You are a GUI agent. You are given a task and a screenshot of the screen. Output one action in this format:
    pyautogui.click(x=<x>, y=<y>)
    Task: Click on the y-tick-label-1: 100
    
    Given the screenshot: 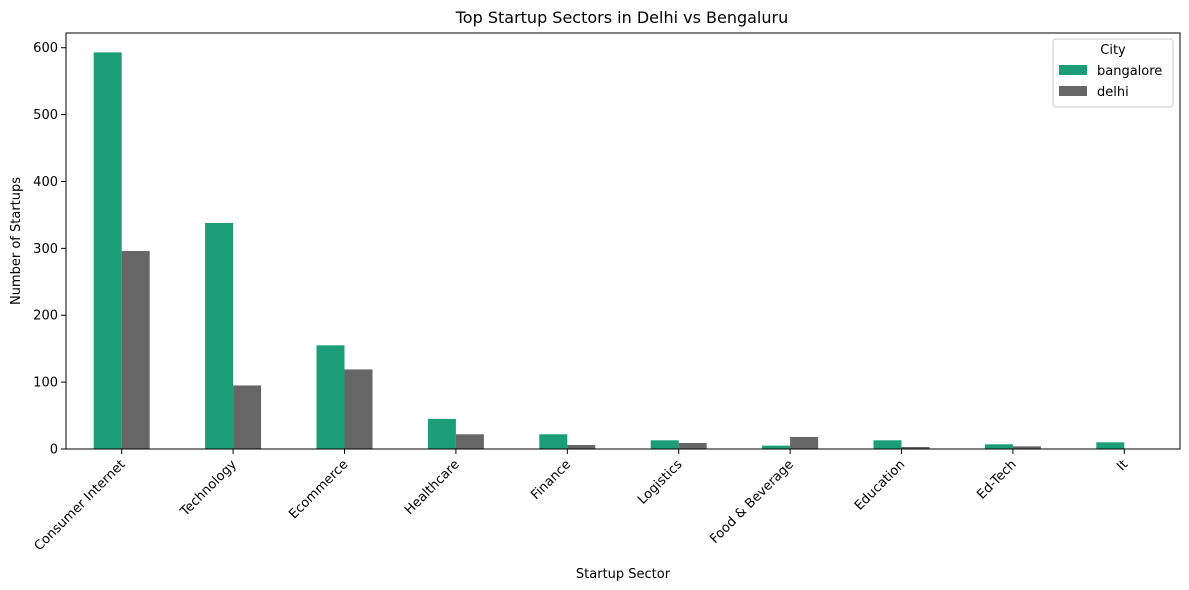 What is the action you would take?
    pyautogui.click(x=45, y=383)
    